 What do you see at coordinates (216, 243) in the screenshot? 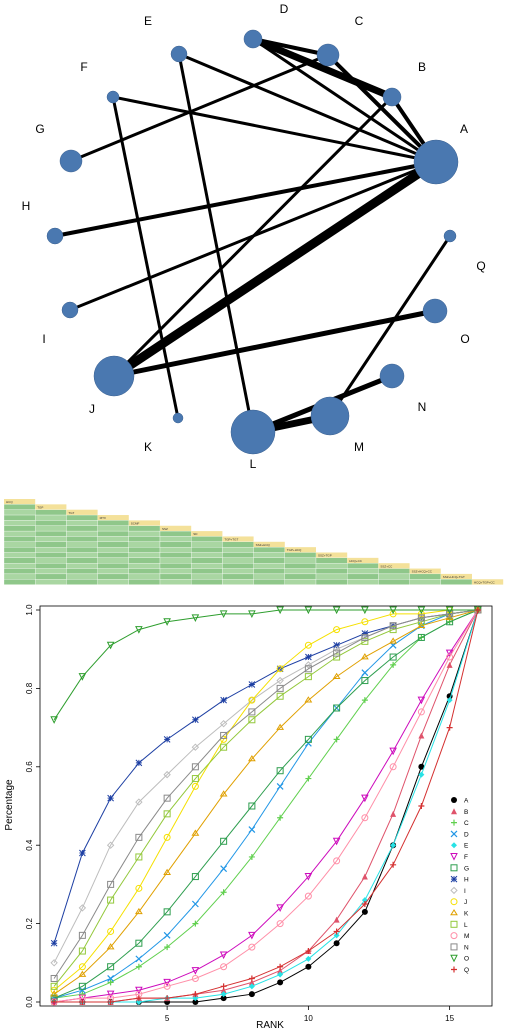
I see `edge-E-L` at bounding box center [216, 243].